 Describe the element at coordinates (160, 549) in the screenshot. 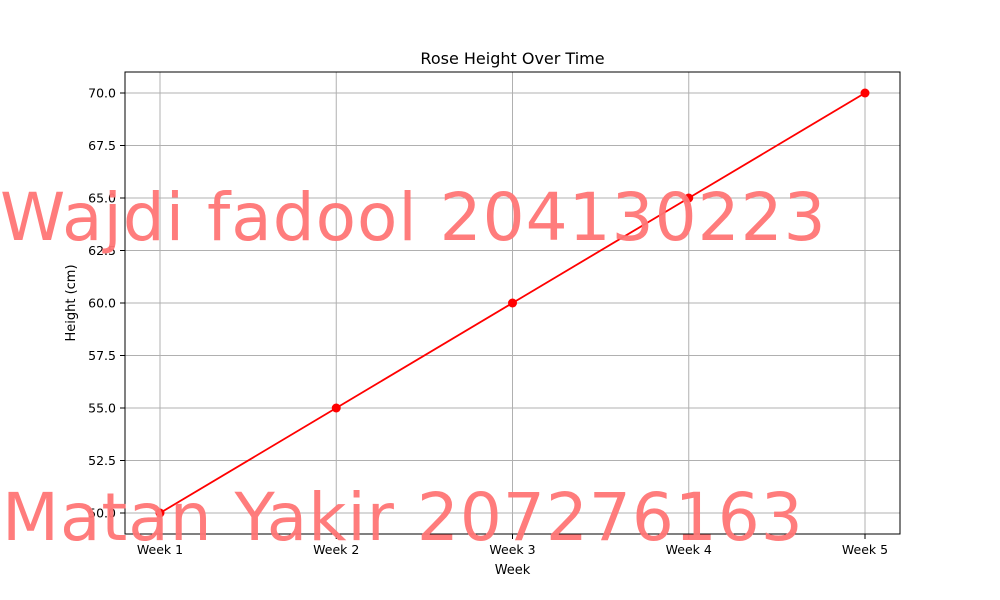

I see `x-tick-label: Week 1` at that location.